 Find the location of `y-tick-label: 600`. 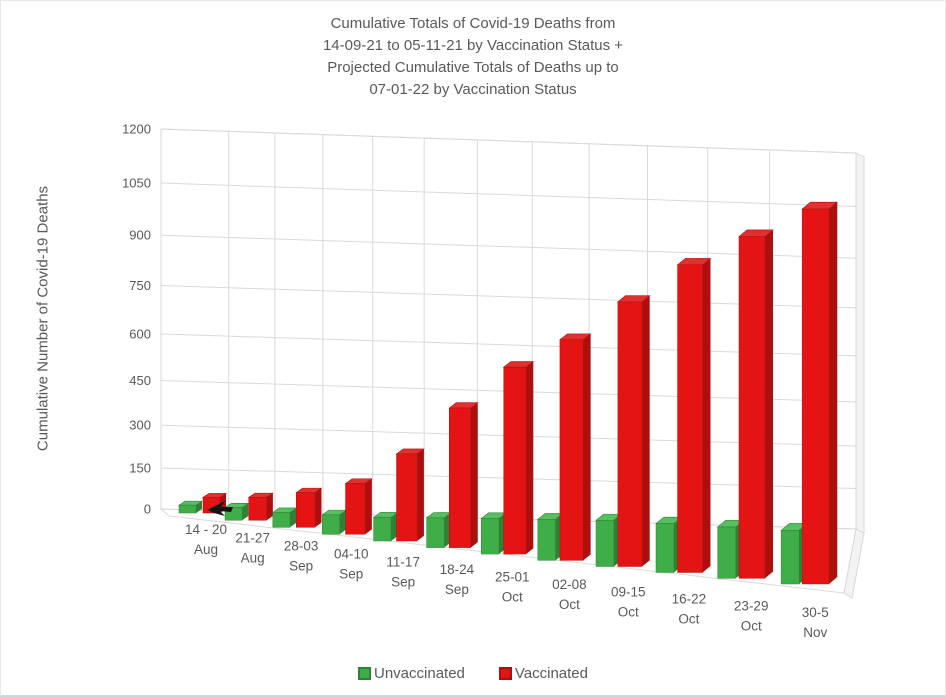

y-tick-label: 600 is located at coordinates (140, 333).